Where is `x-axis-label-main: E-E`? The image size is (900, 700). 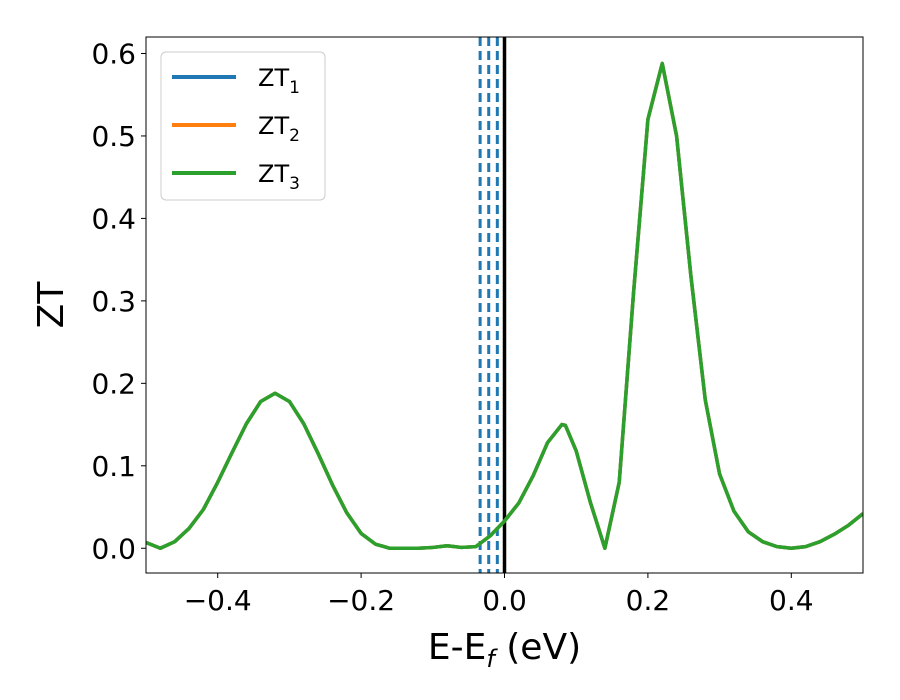 x-axis-label-main: E-E is located at coordinates (457, 647).